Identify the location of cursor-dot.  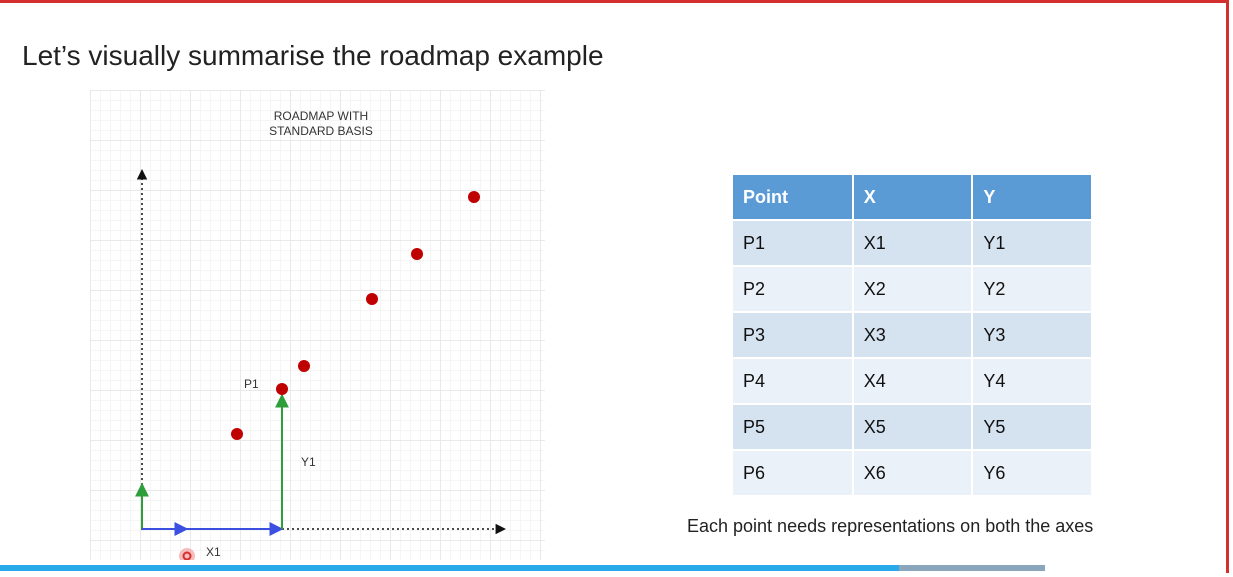
(187, 555).